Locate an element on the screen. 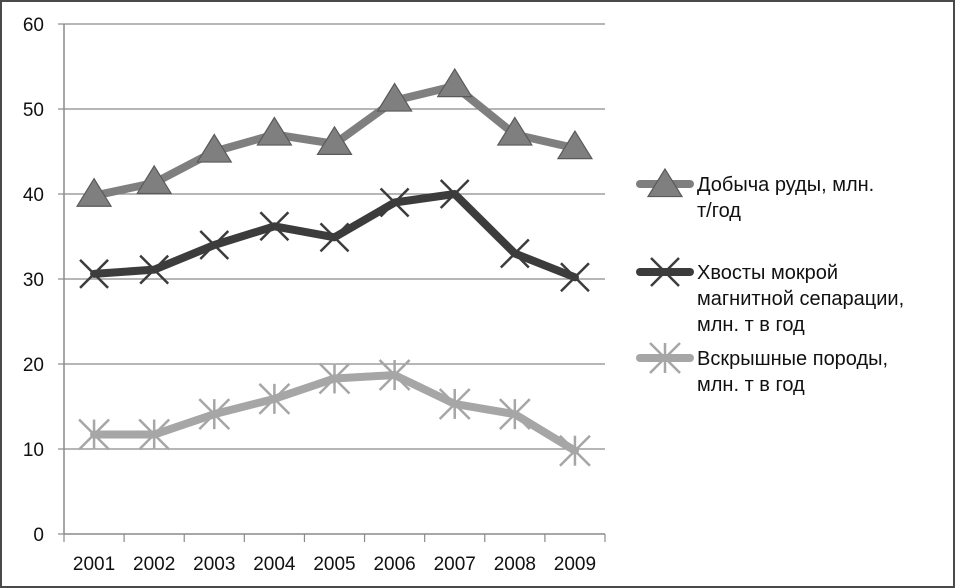 Image resolution: width=955 pixels, height=588 pixels. legend-entry: Вскрышные породы, млн. т в год is located at coordinates (762, 369).